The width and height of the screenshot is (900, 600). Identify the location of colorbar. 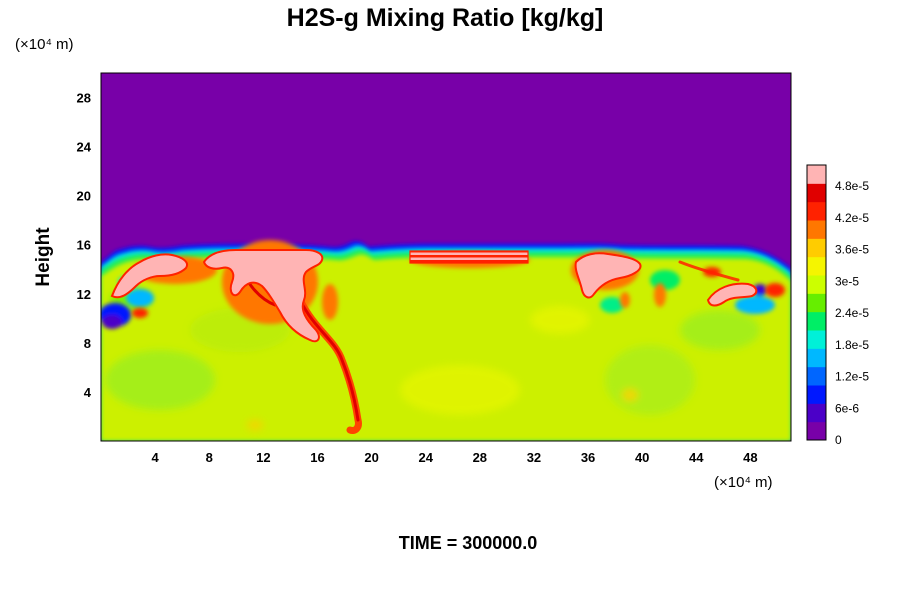
(816, 302).